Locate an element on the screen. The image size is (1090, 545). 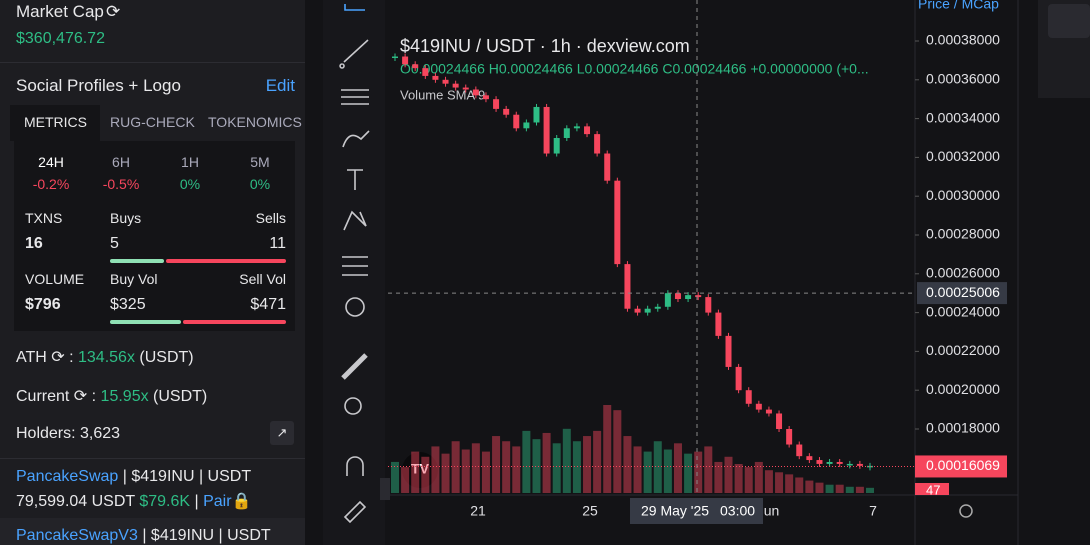
dex-link: PancakeSwap is located at coordinates (67, 476).